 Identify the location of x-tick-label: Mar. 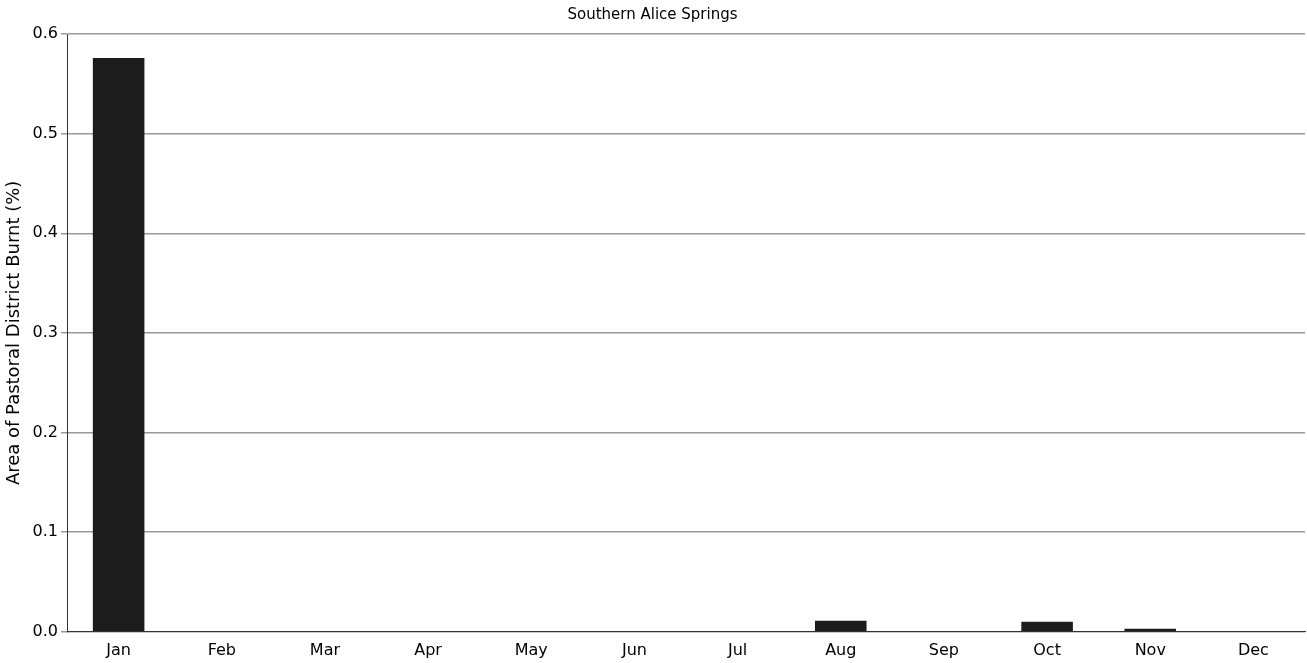
(325, 649).